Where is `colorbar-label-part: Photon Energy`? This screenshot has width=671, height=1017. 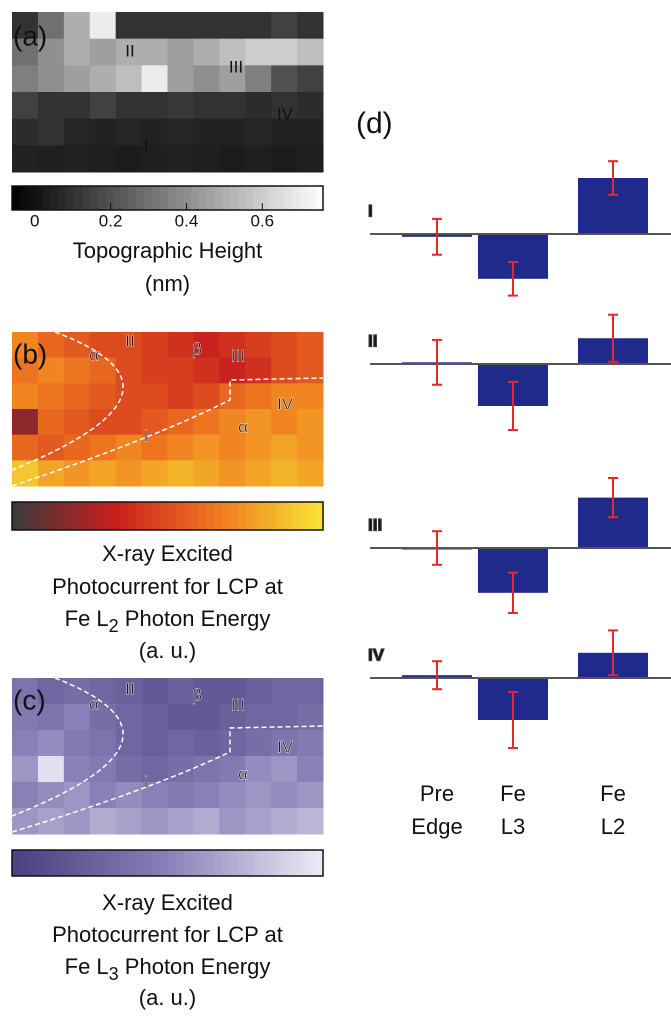 colorbar-label-part: Photon Energy is located at coordinates (195, 966).